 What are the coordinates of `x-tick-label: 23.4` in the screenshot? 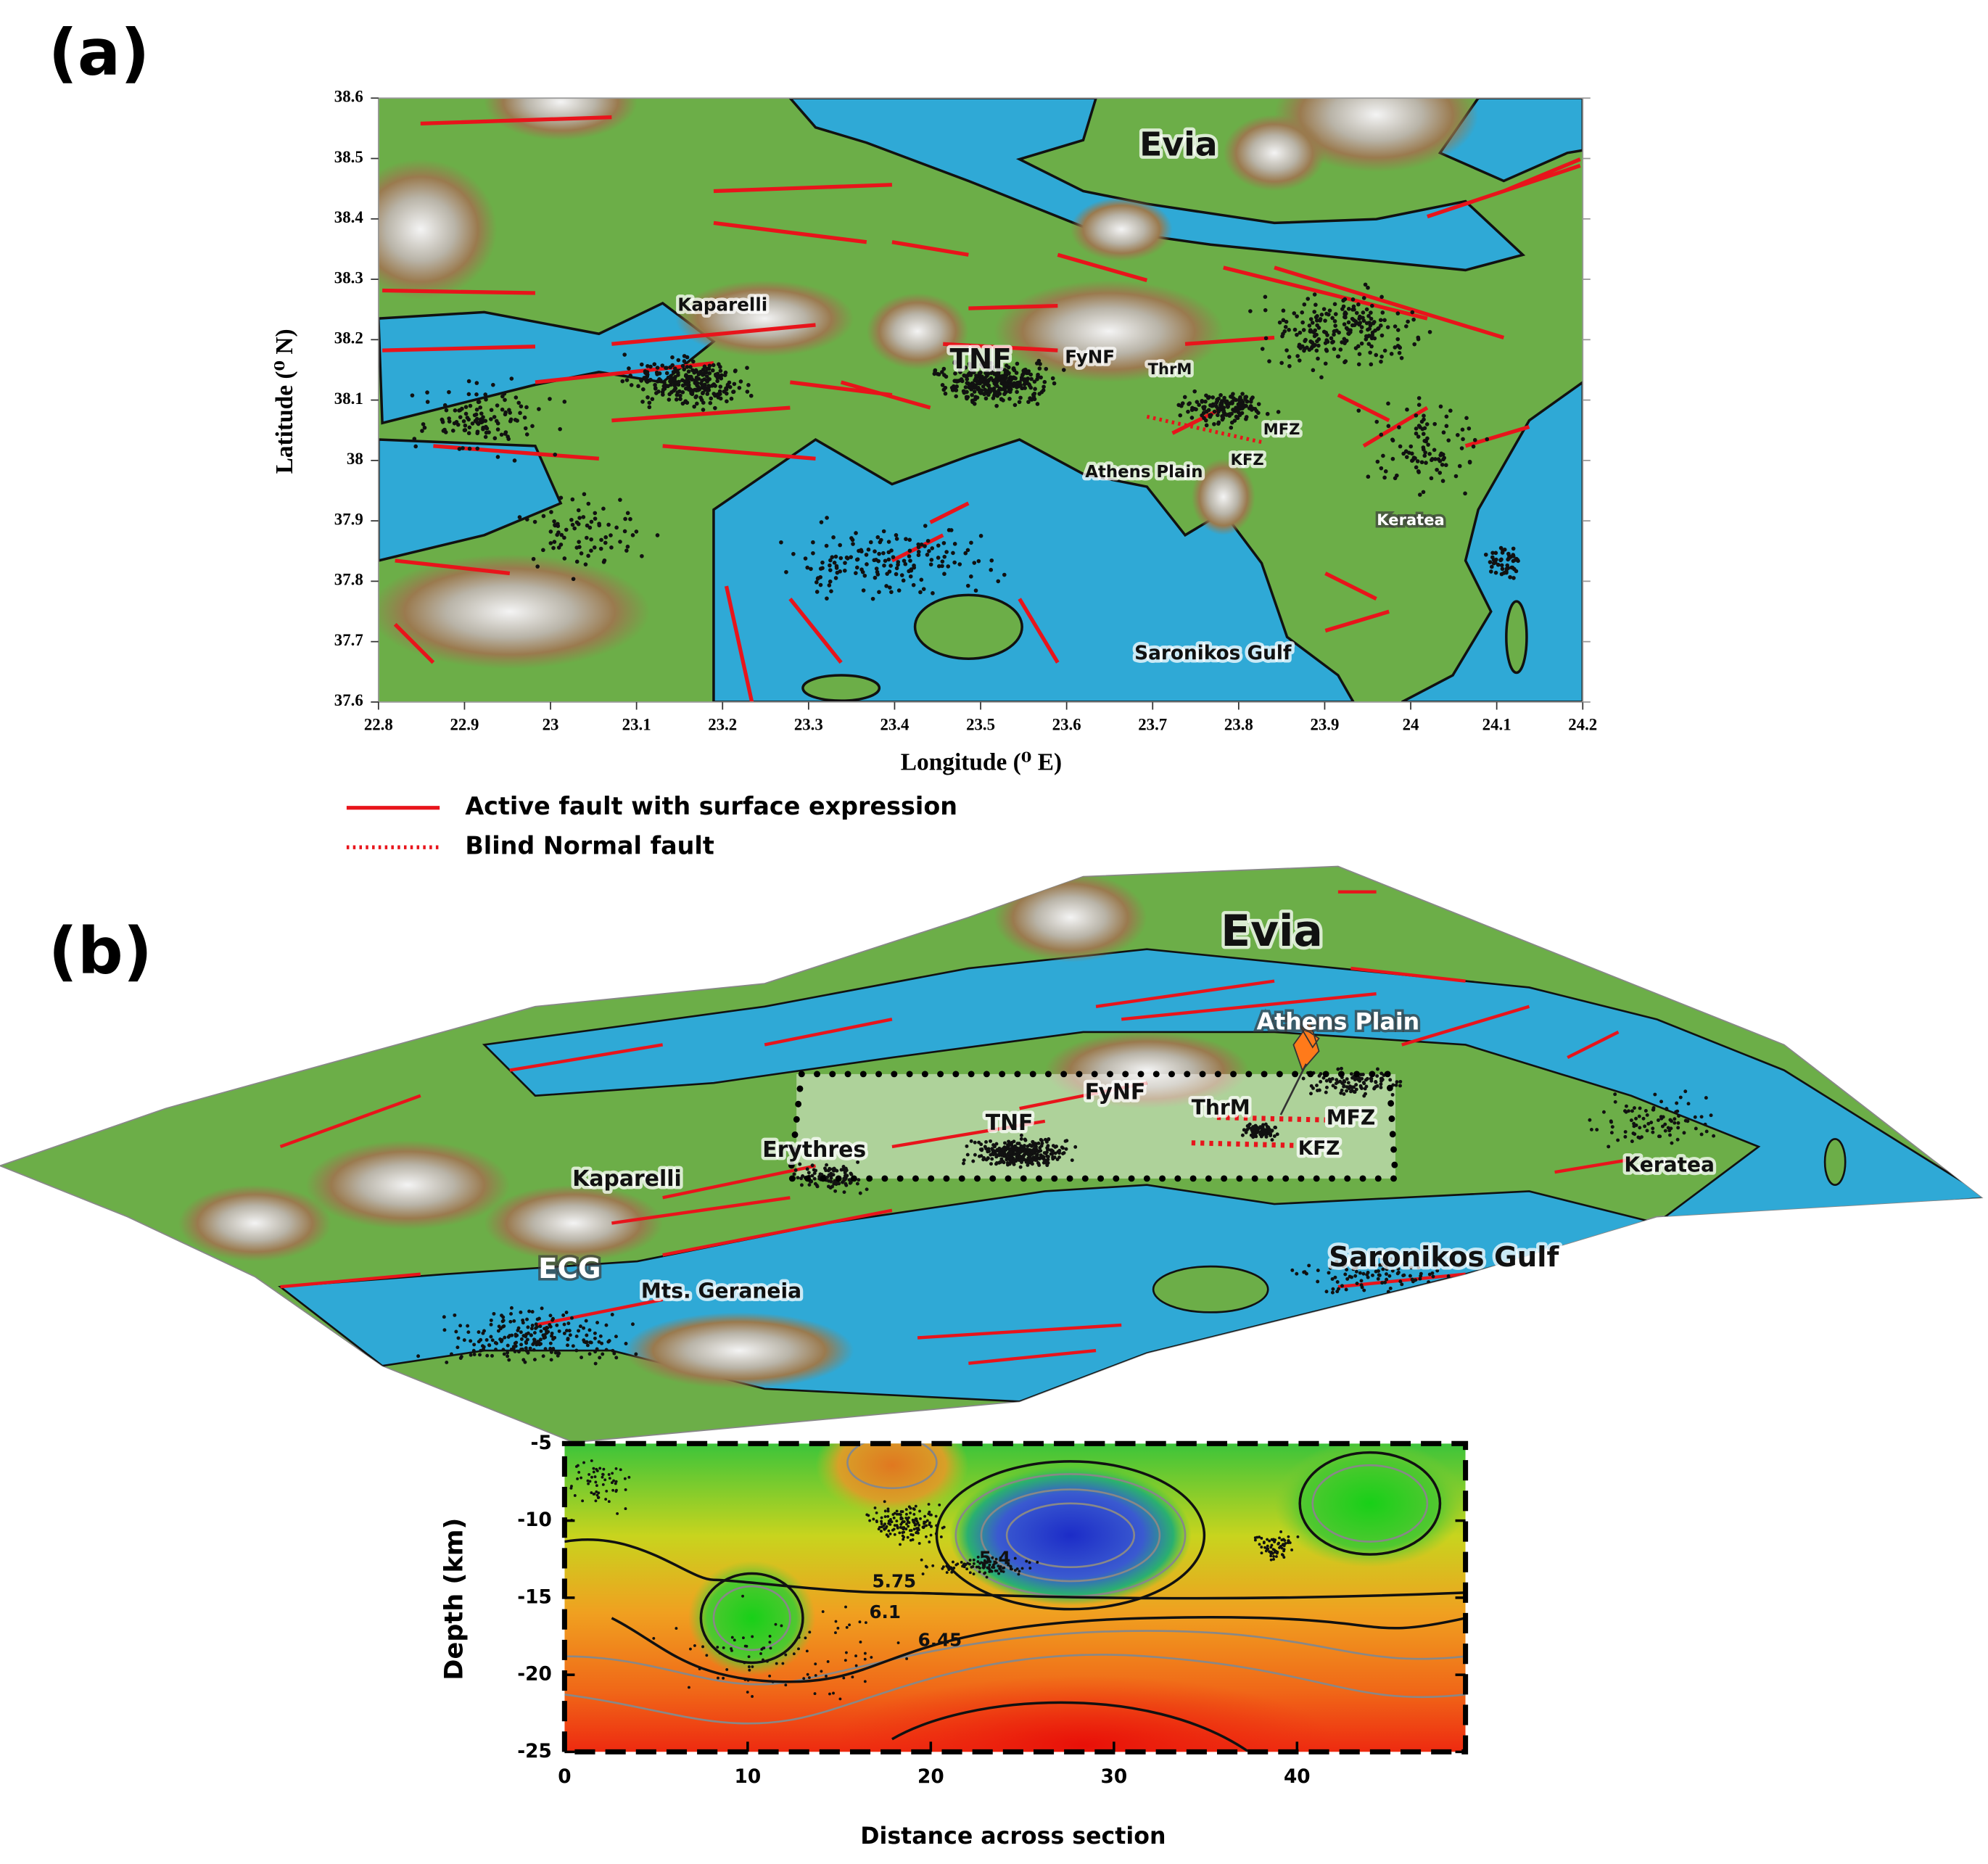 It's located at (894, 725).